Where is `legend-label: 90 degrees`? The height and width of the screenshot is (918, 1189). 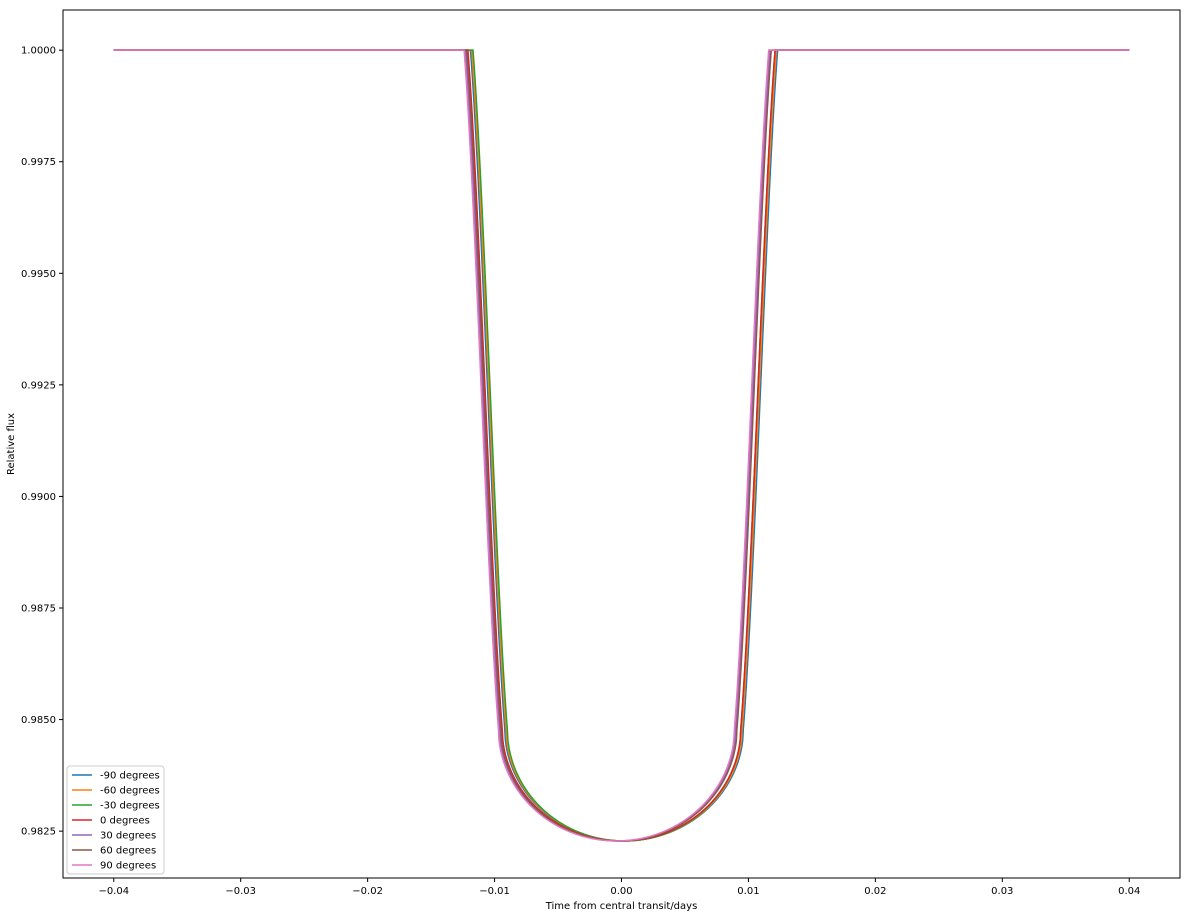 legend-label: 90 degrees is located at coordinates (128, 866).